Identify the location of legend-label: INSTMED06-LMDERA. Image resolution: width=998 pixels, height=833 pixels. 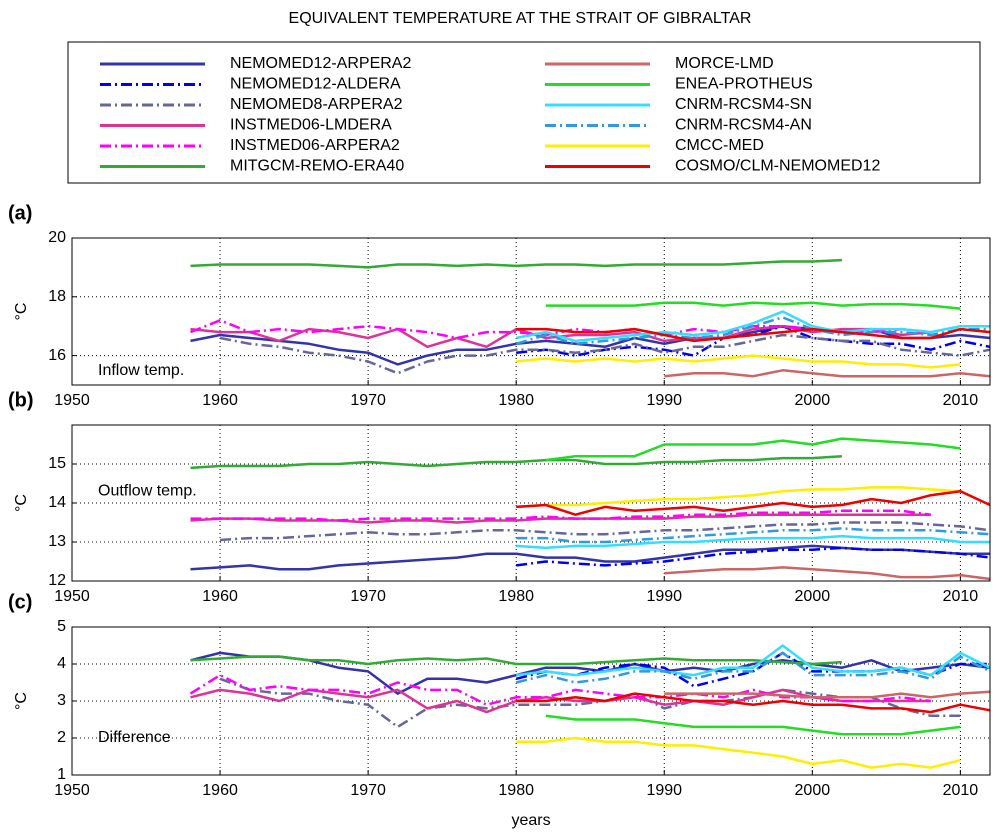
(311, 125).